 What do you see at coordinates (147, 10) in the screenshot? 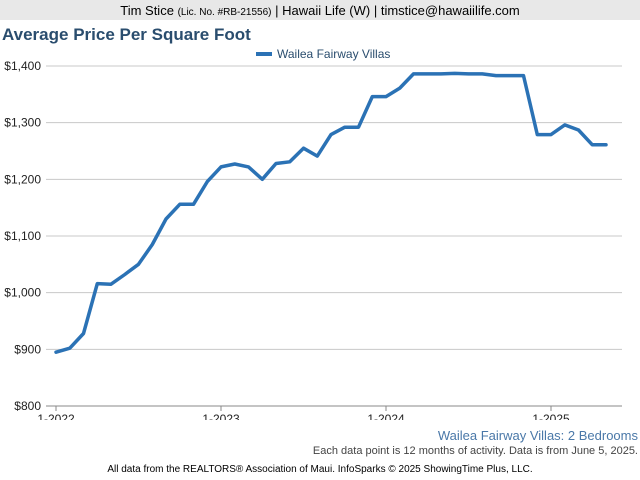
I see `agent-name: Tim Stice` at bounding box center [147, 10].